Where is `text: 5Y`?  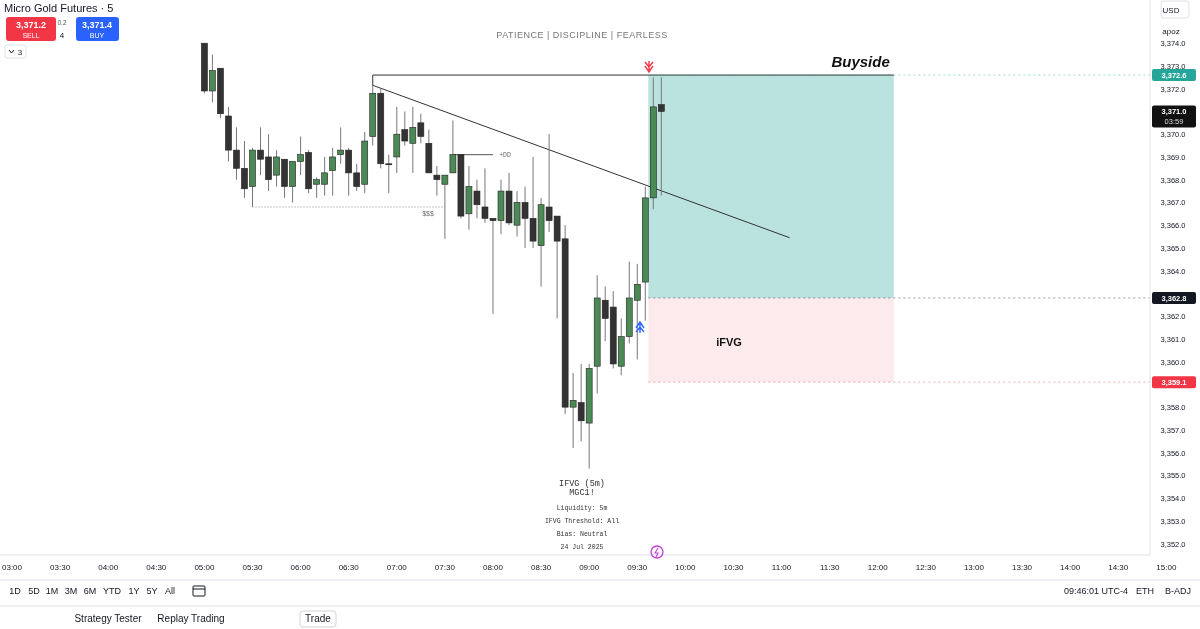
text: 5Y is located at coordinates (152, 591).